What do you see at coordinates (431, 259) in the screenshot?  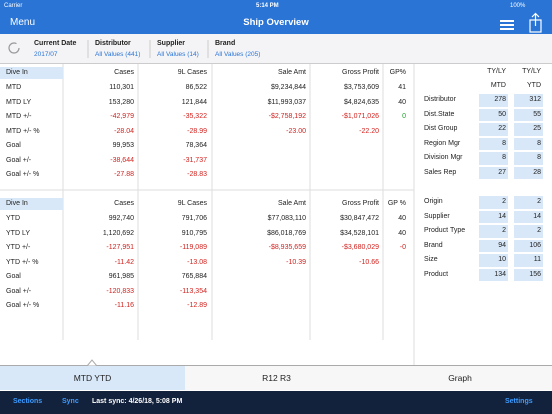 I see `side-label: Size` at bounding box center [431, 259].